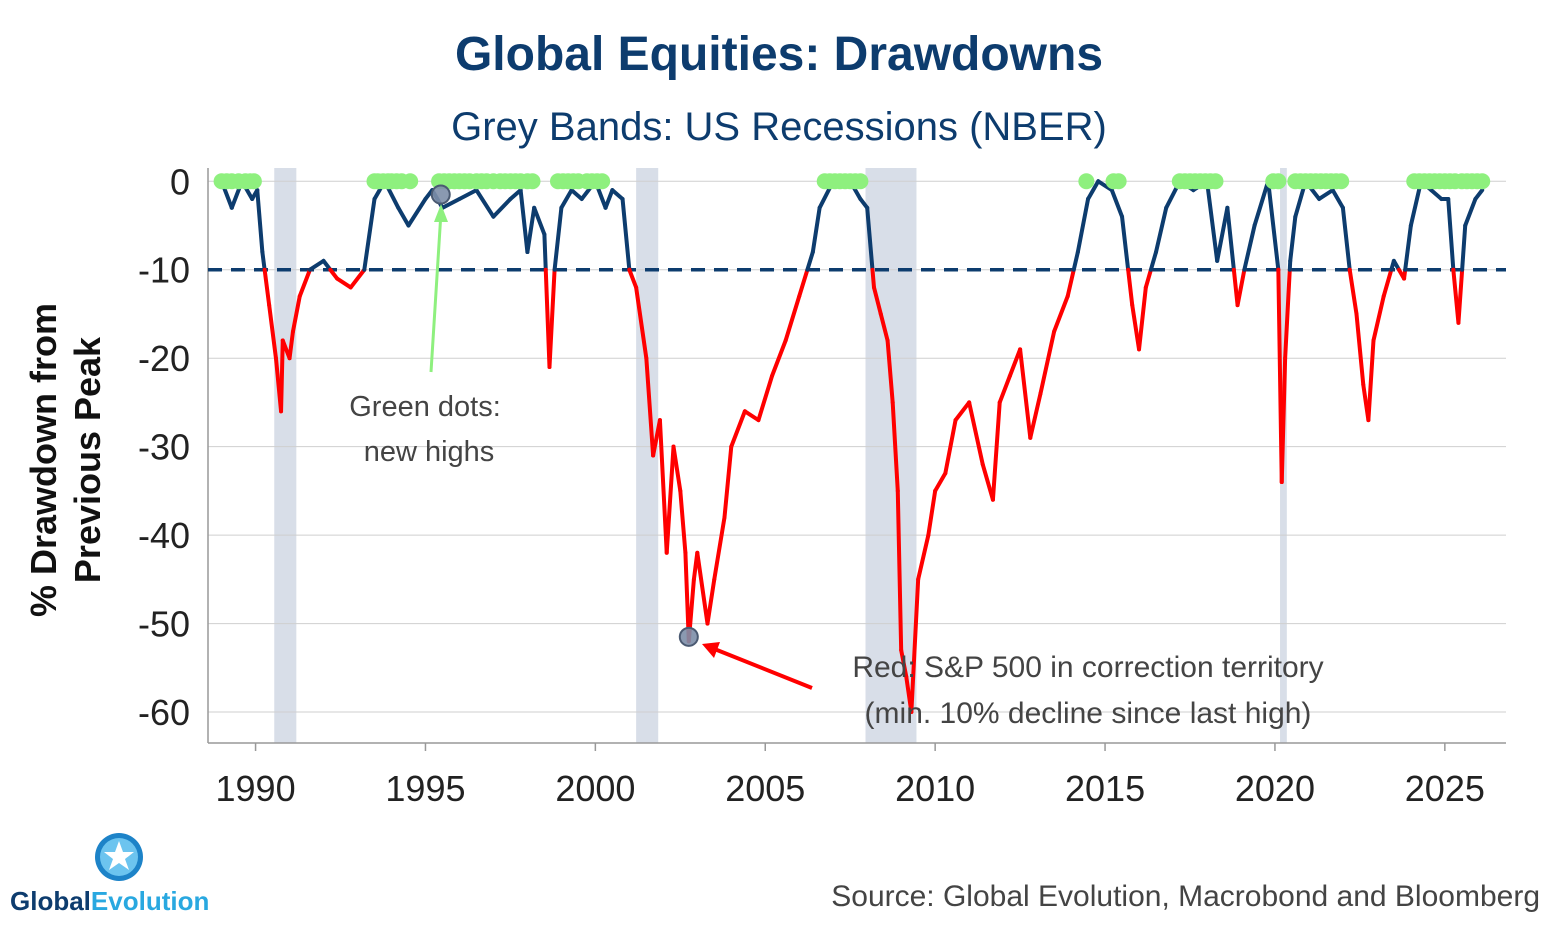 Image resolution: width=1559 pixels, height=935 pixels. Describe the element at coordinates (87, 459) in the screenshot. I see `y-axis-label-line2: Previous Peak` at that location.